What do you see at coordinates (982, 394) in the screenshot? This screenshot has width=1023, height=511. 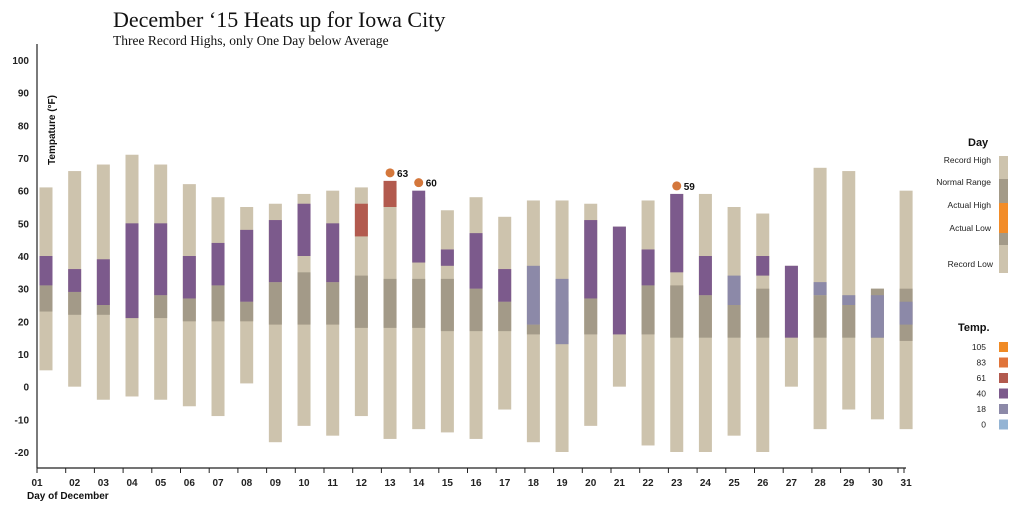 I see `legend-temp-label: 40` at bounding box center [982, 394].